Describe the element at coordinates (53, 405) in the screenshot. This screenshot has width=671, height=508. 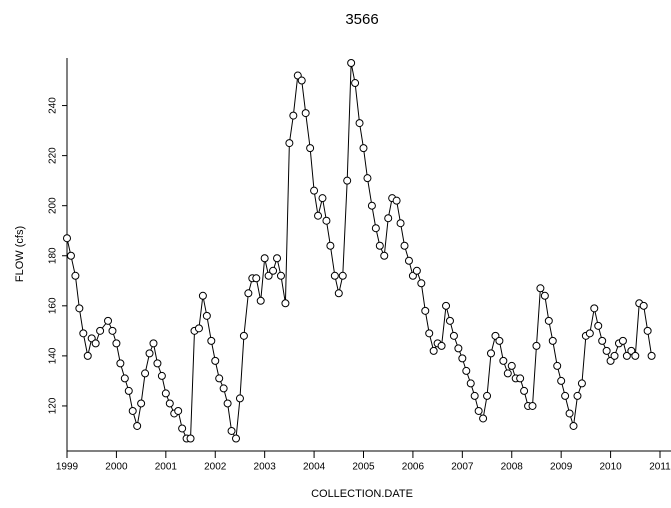
I see `y-tick-label: 120` at that location.